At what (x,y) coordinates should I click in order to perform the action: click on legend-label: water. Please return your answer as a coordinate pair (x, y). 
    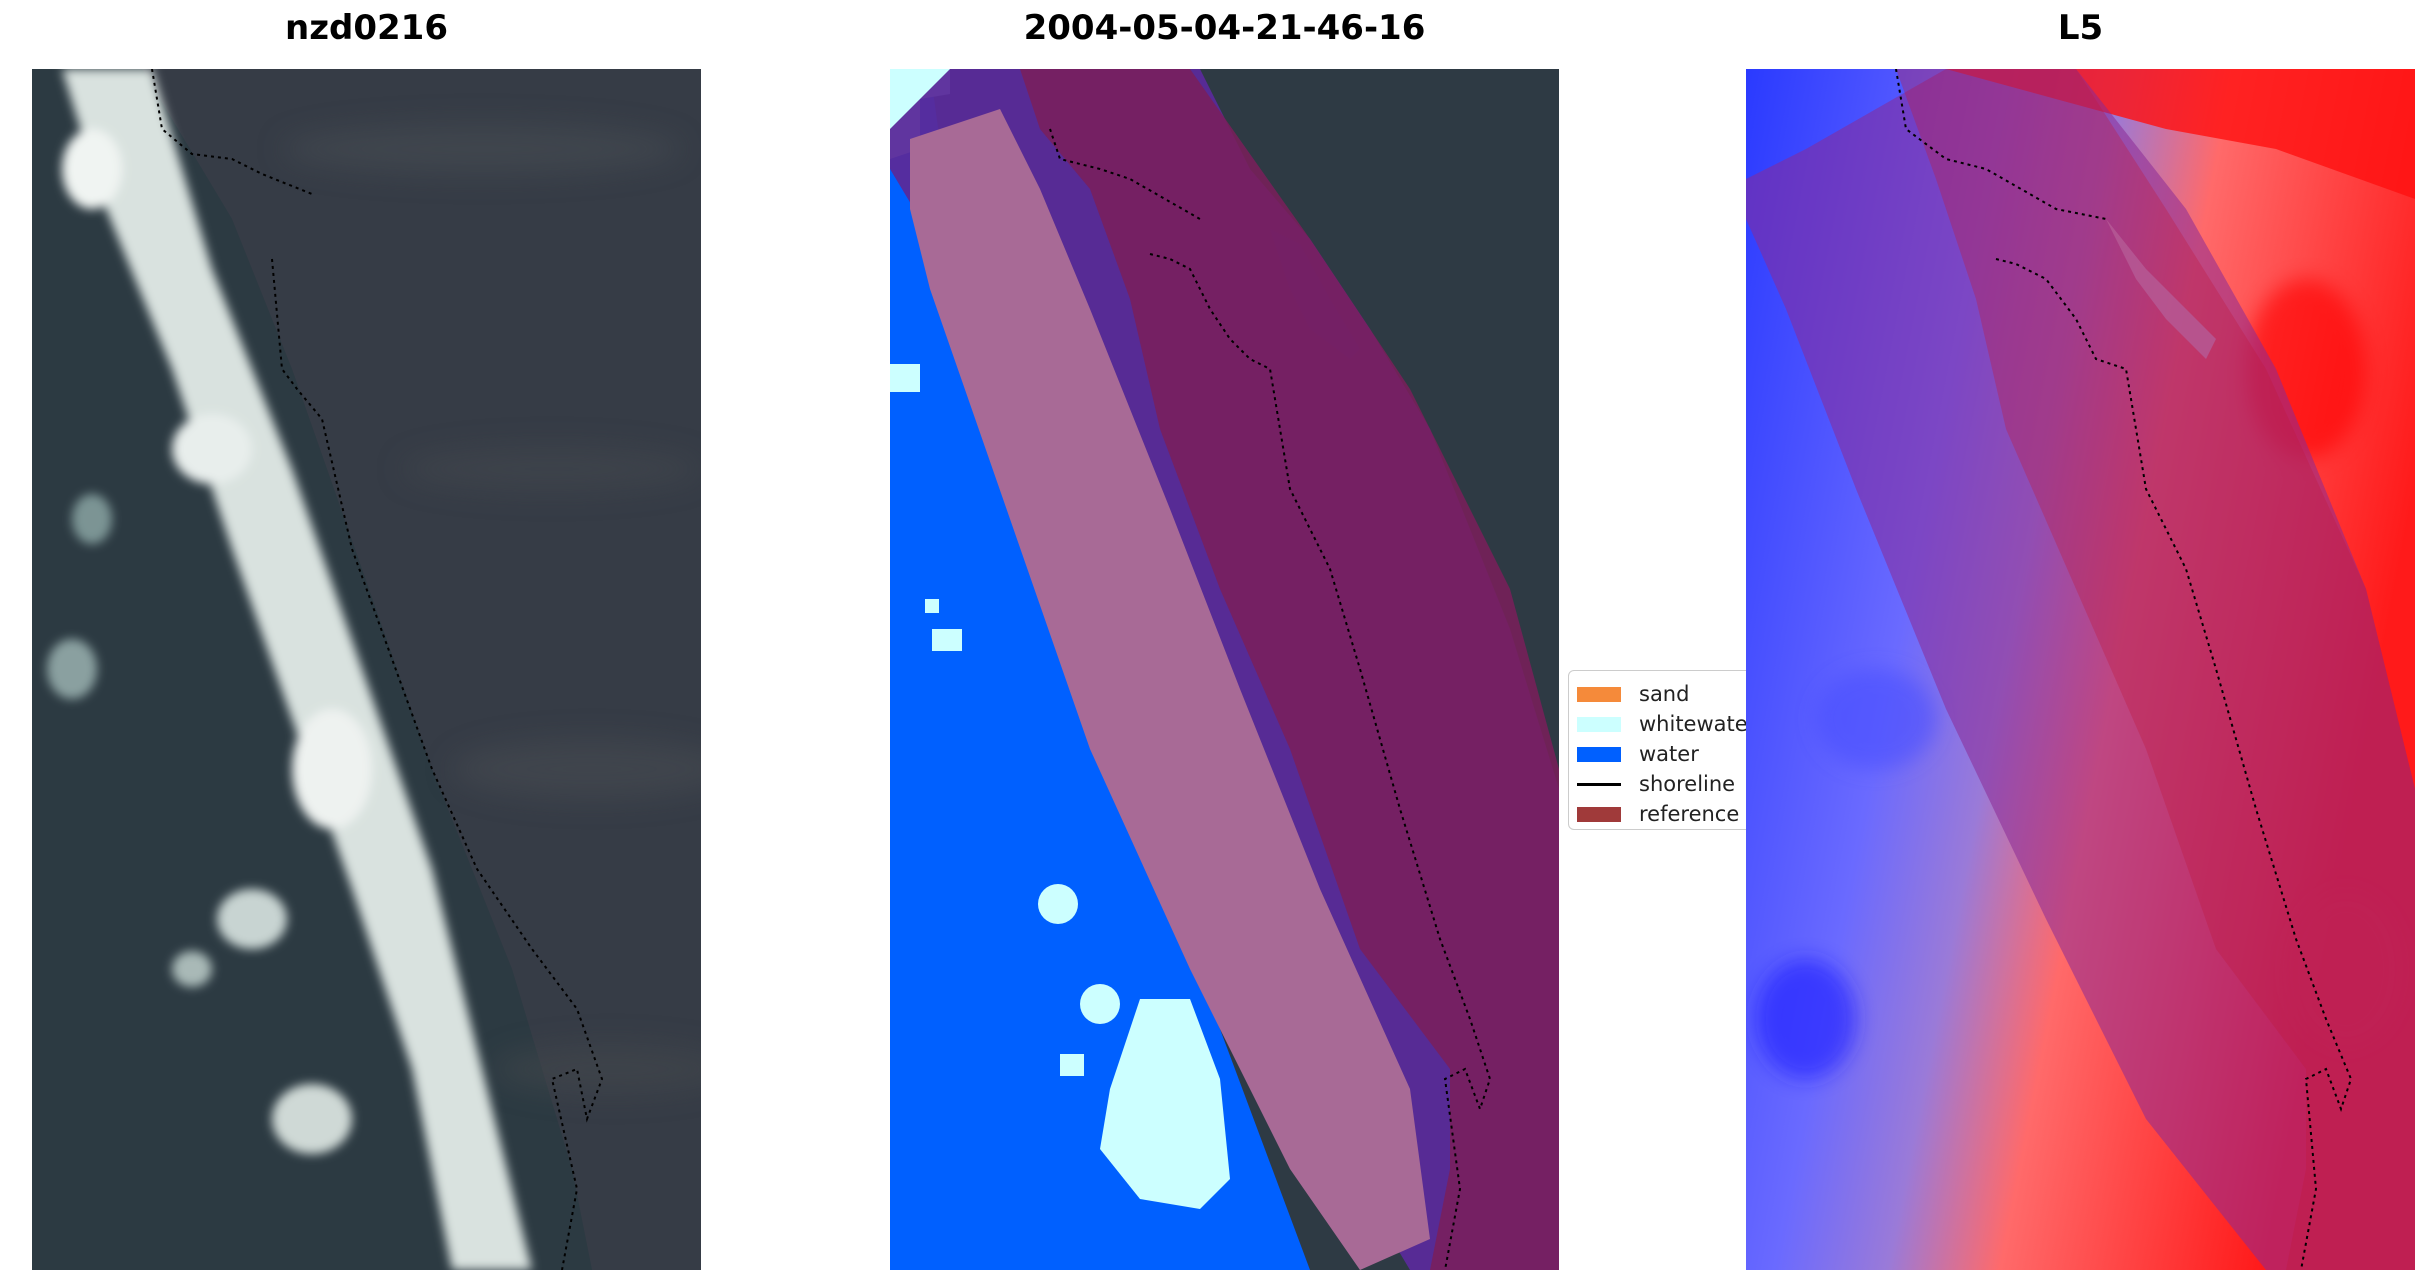
    Looking at the image, I should click on (1669, 754).